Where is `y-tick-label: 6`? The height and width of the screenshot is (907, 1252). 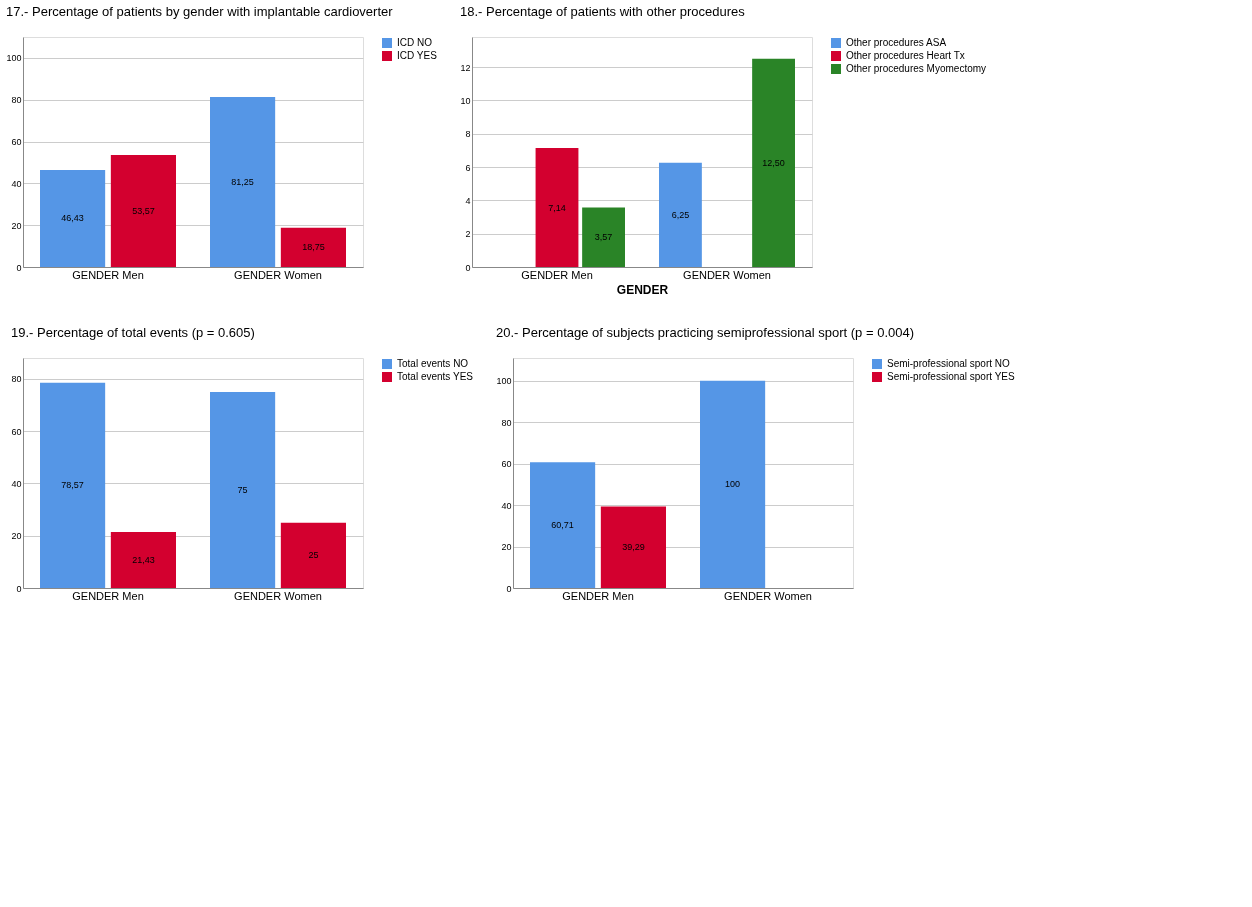
y-tick-label: 6 is located at coordinates (468, 167).